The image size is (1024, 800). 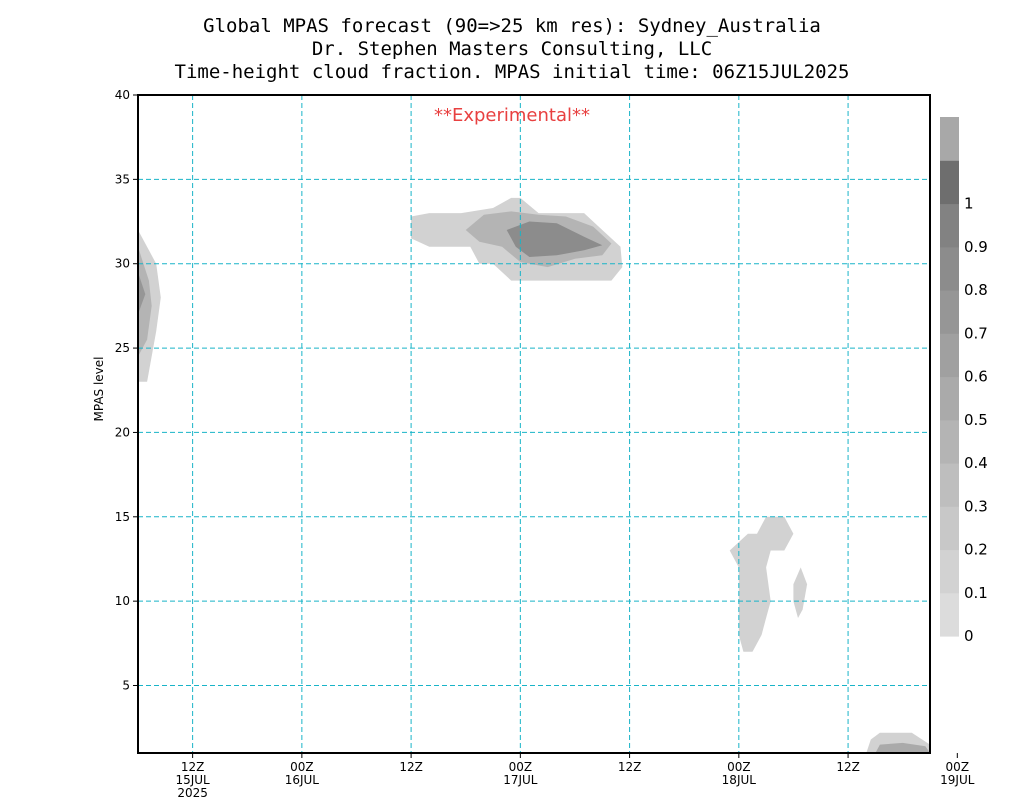 I want to click on y-tick-label: 40, so click(x=122, y=95).